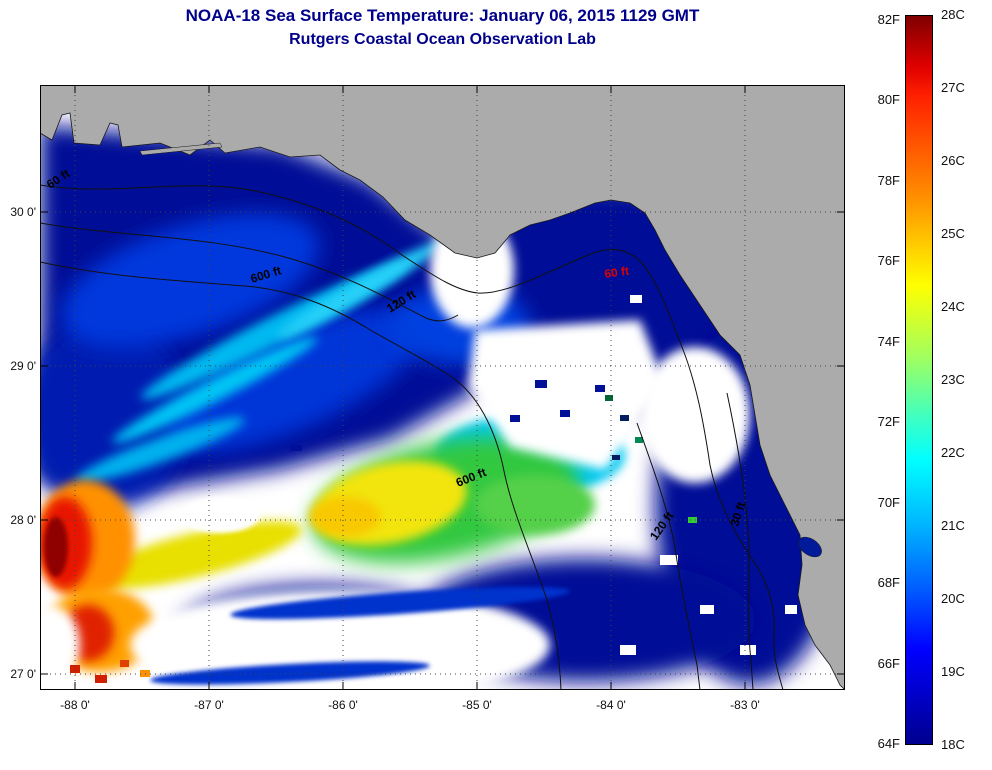 This screenshot has height=770, width=992. What do you see at coordinates (888, 19) in the screenshot?
I see `colorbar-f-label: 82F` at bounding box center [888, 19].